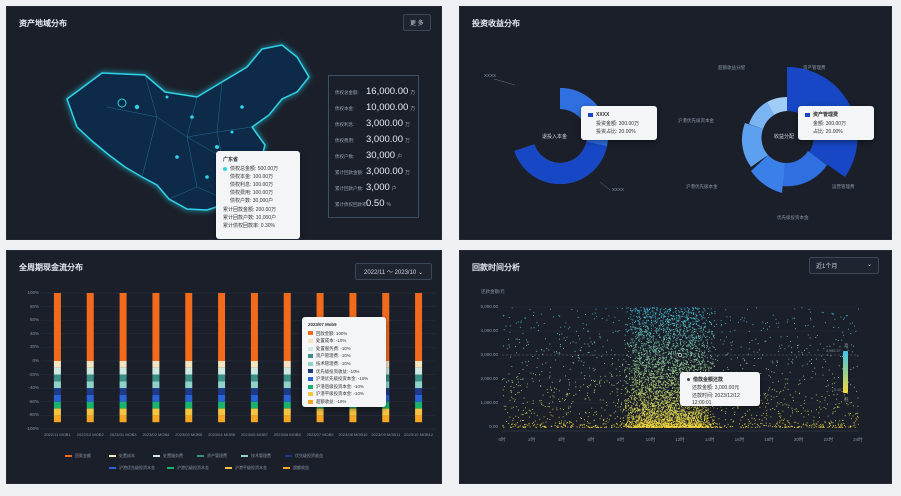 This screenshot has height=496, width=901. I want to click on right-donut-chart, so click(795, 142).